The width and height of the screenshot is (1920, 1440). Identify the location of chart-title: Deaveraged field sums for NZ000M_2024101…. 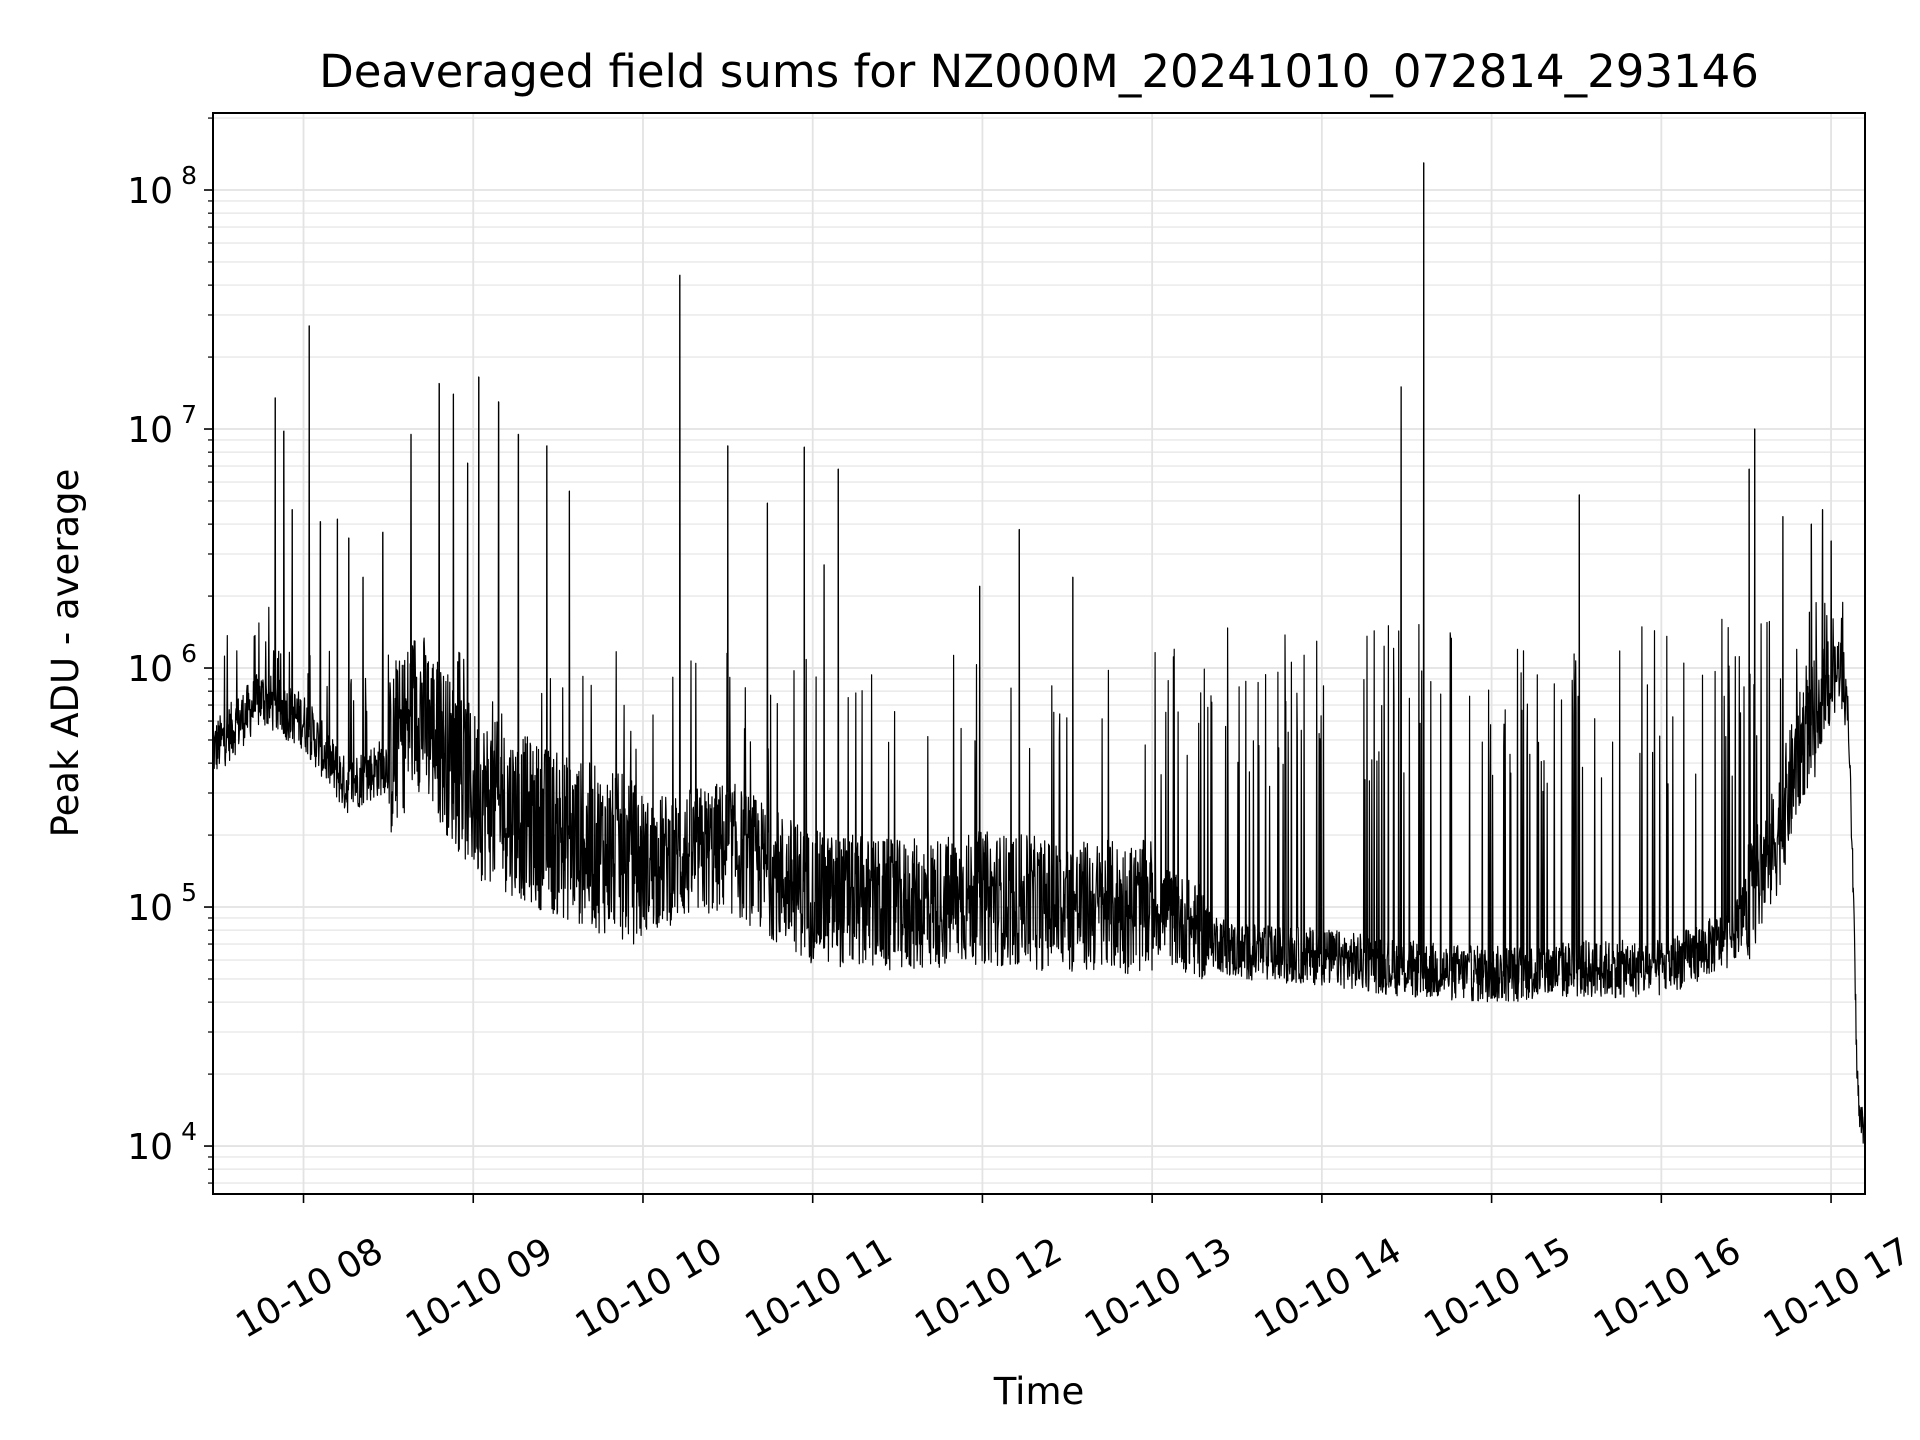
(1039, 71).